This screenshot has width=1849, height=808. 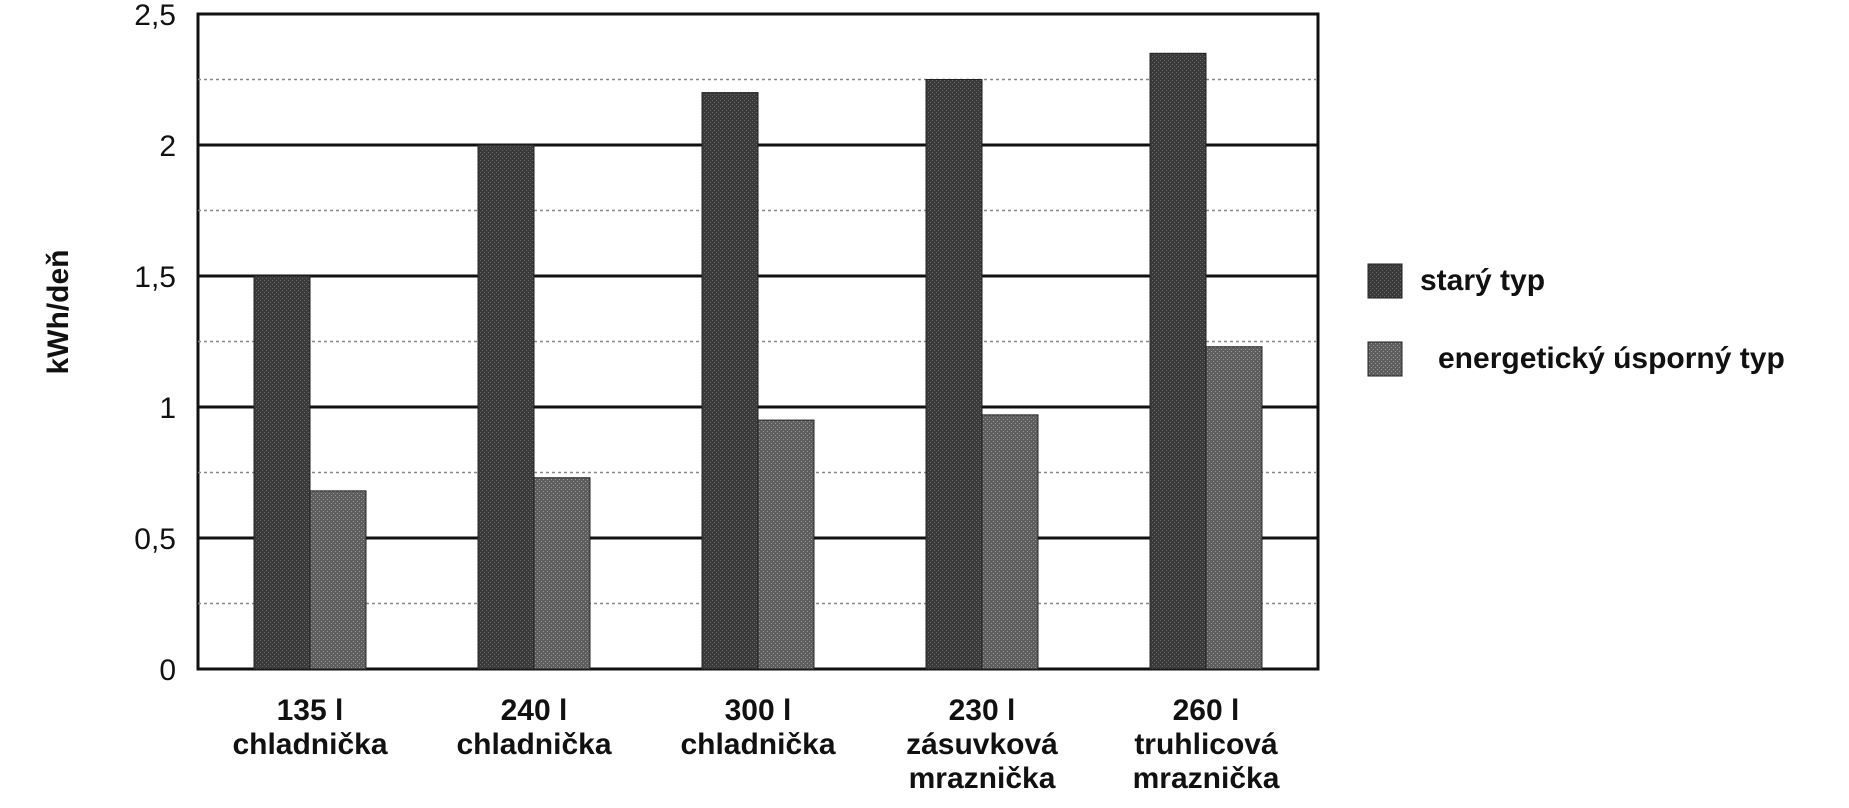 What do you see at coordinates (533, 727) in the screenshot?
I see `x-category-label: 240 l chladnička` at bounding box center [533, 727].